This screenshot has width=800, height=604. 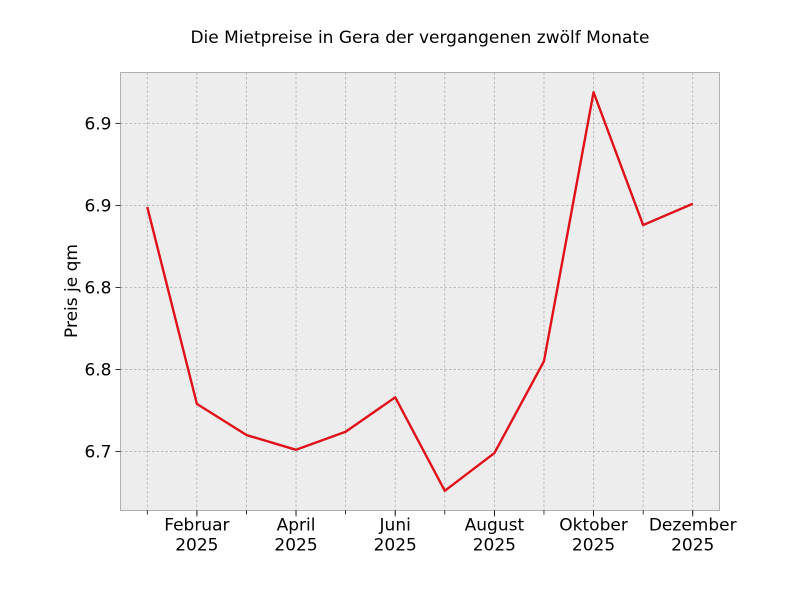 What do you see at coordinates (97, 452) in the screenshot?
I see `y-tick-label: 6.7` at bounding box center [97, 452].